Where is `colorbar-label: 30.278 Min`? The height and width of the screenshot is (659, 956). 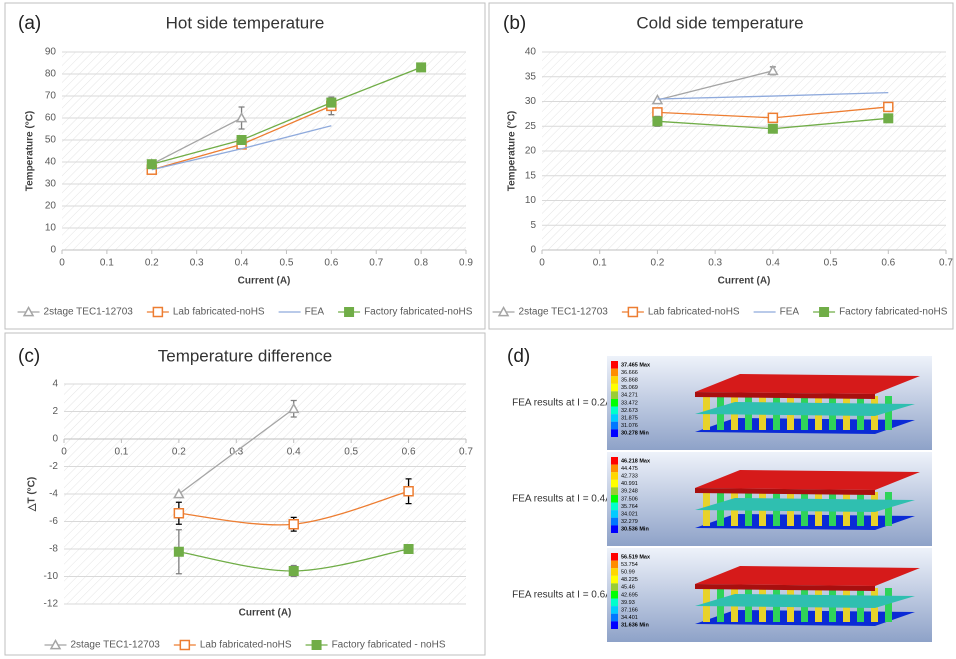
colorbar-label: 30.278 Min is located at coordinates (635, 434).